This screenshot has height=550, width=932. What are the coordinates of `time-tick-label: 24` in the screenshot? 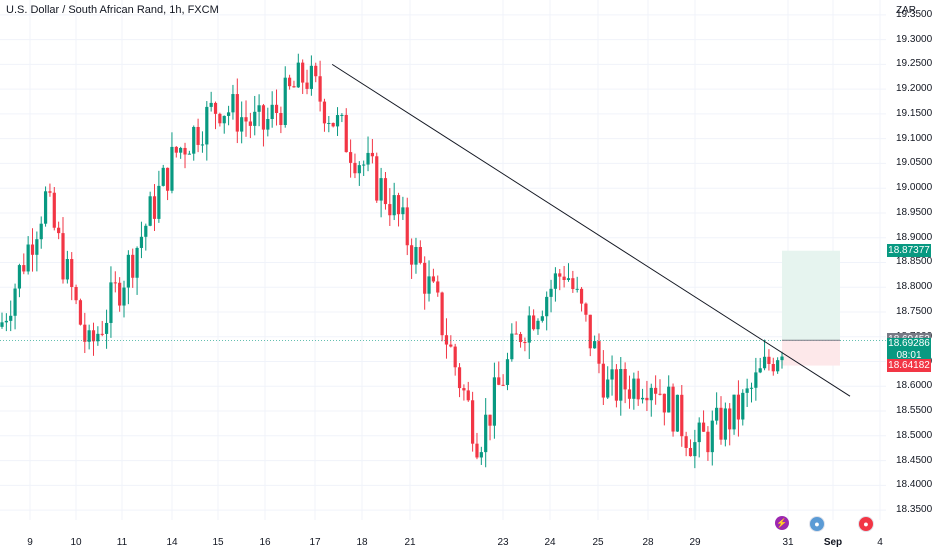 It's located at (550, 542).